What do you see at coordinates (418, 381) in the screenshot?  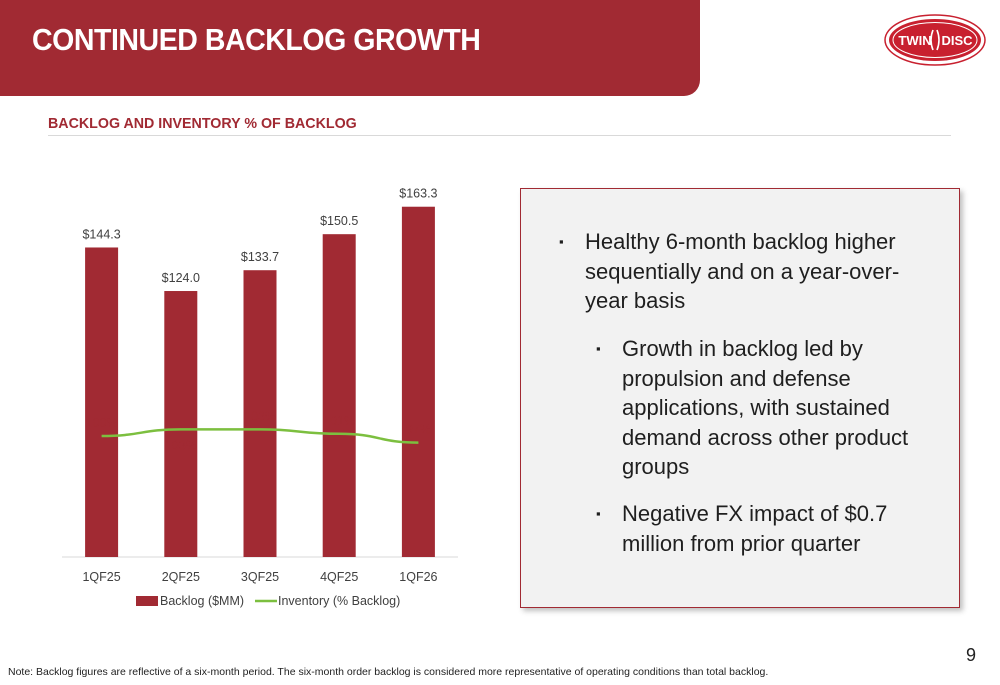 I see `bar-1QF26` at bounding box center [418, 381].